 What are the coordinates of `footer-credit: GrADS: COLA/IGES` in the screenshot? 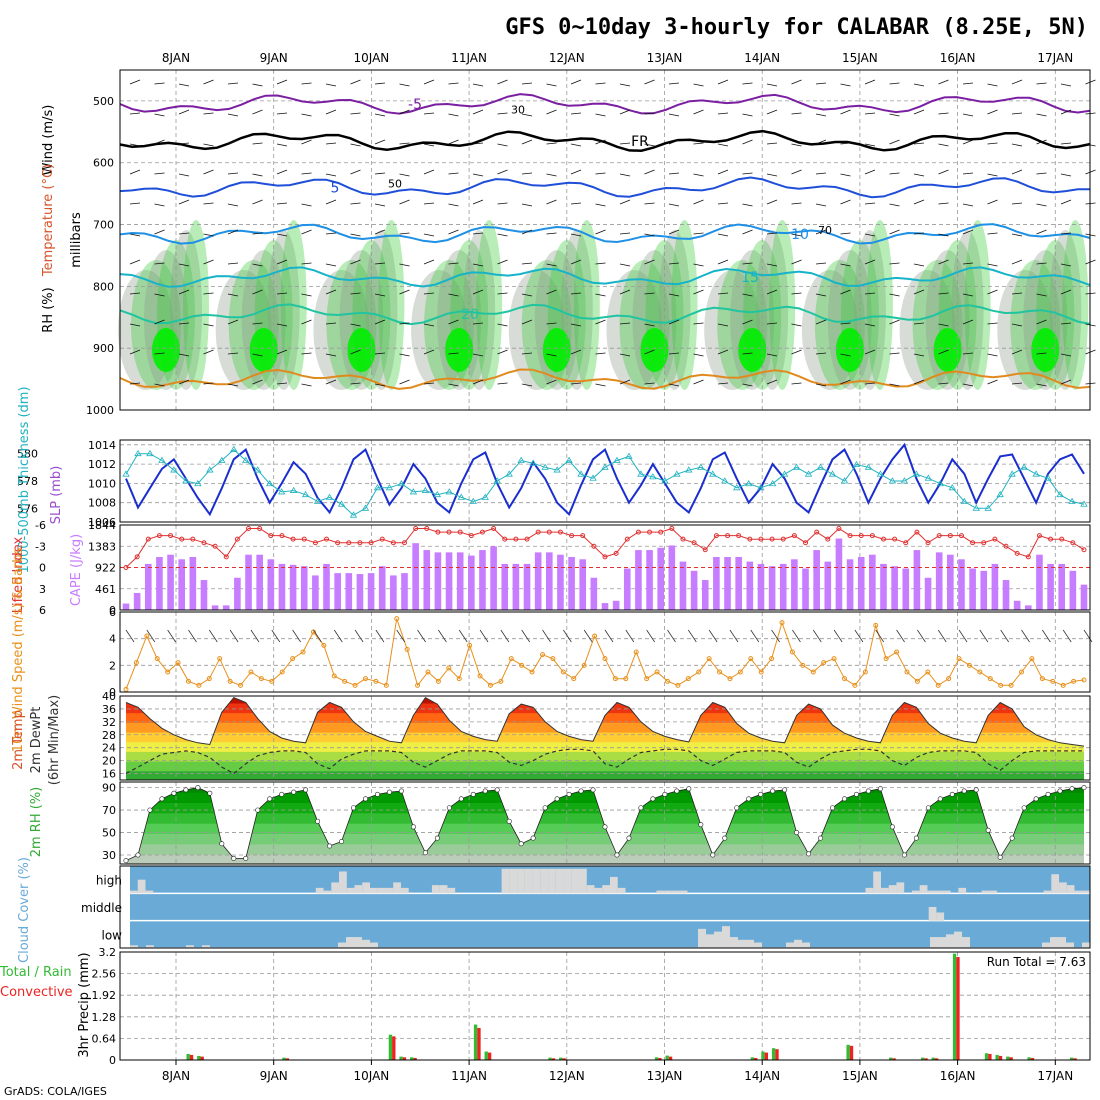 It's located at (55, 1091).